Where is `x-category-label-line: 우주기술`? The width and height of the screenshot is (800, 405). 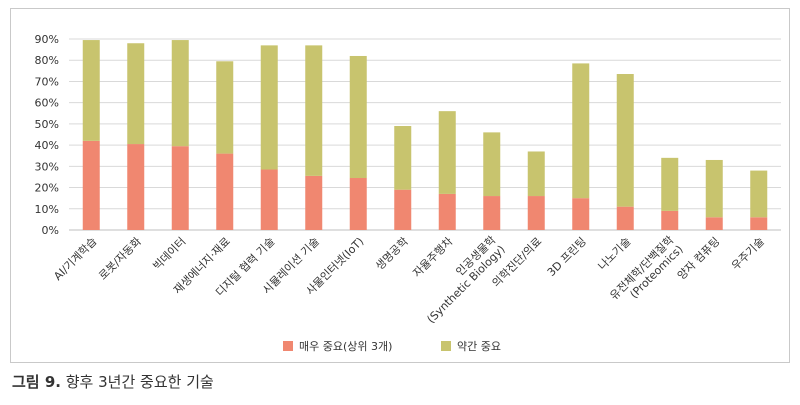
x-category-label-line: 우주기술 is located at coordinates (748, 254).